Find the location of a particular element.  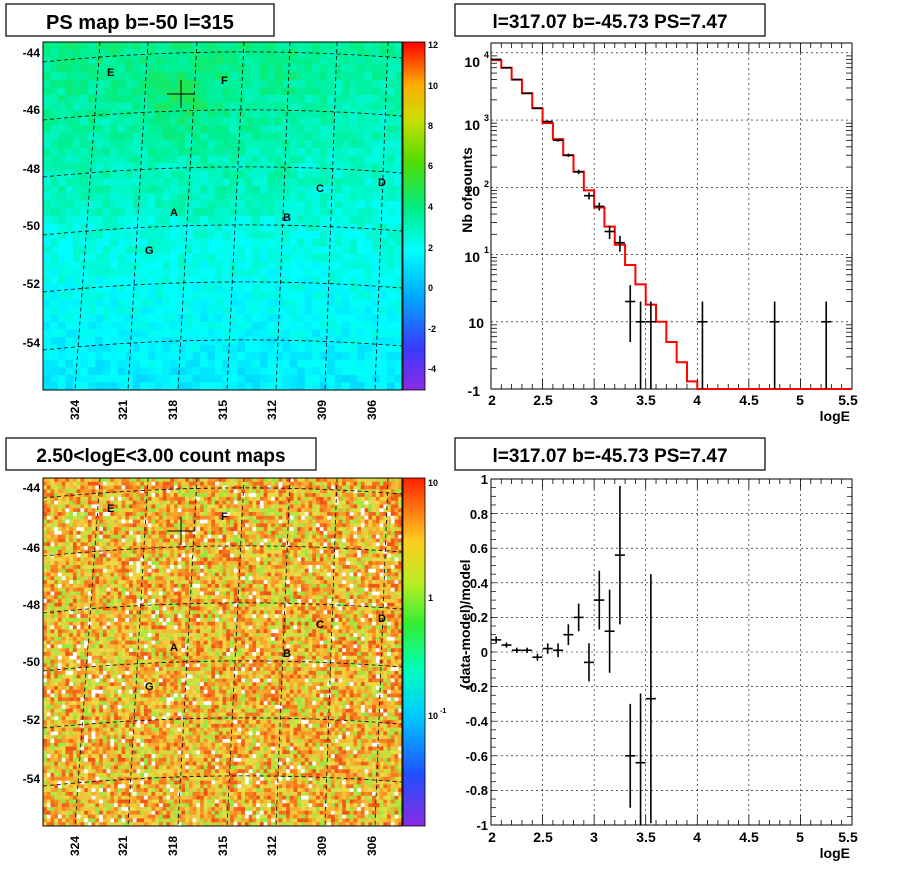

ps-map-colorbar-tick: 0 is located at coordinates (430, 288).